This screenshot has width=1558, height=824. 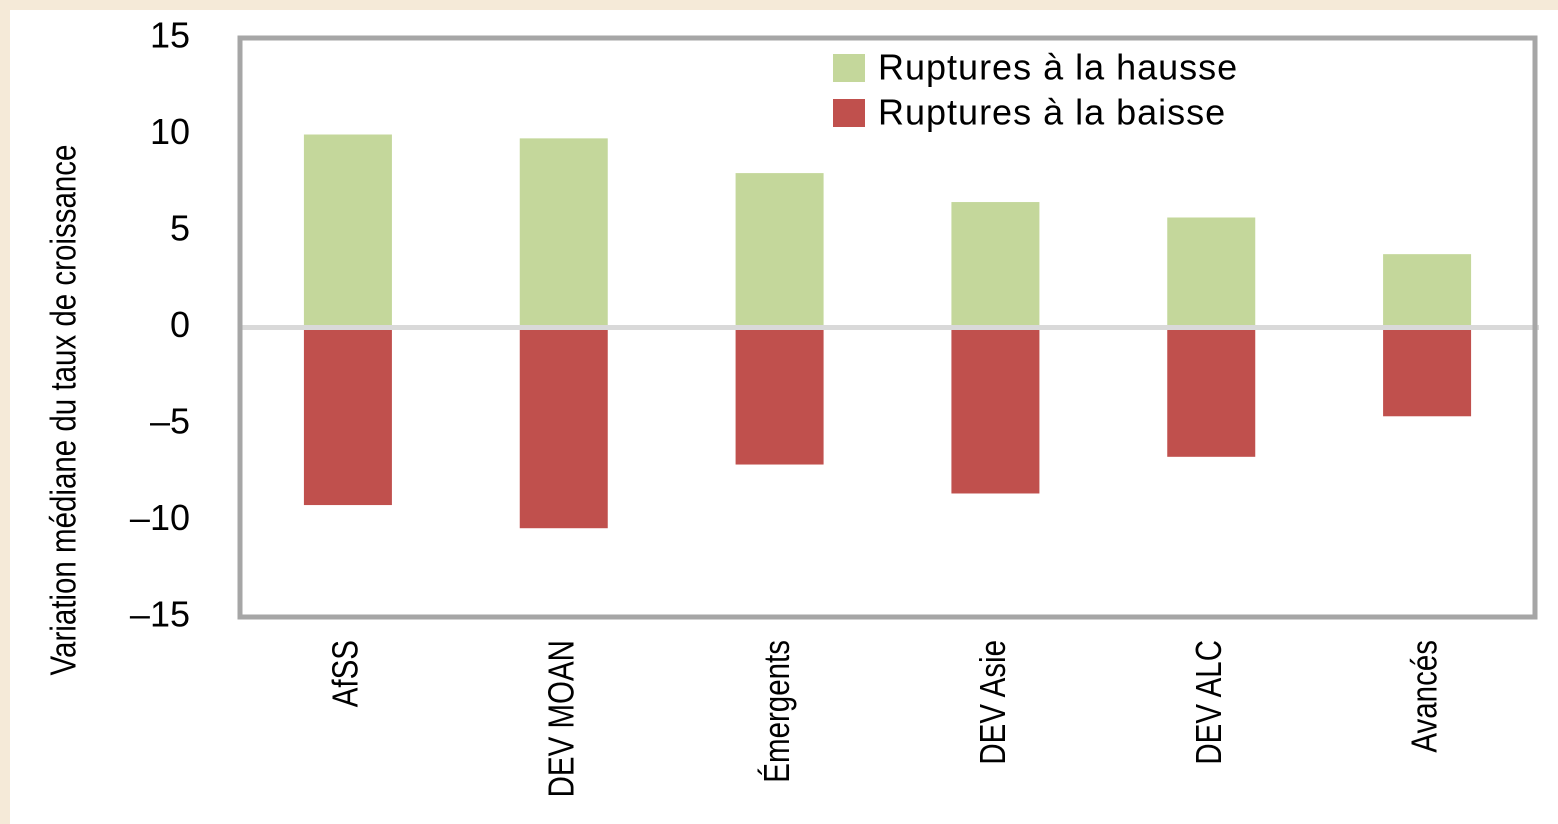 What do you see at coordinates (170, 421) in the screenshot?
I see `y-tick-label: –5` at bounding box center [170, 421].